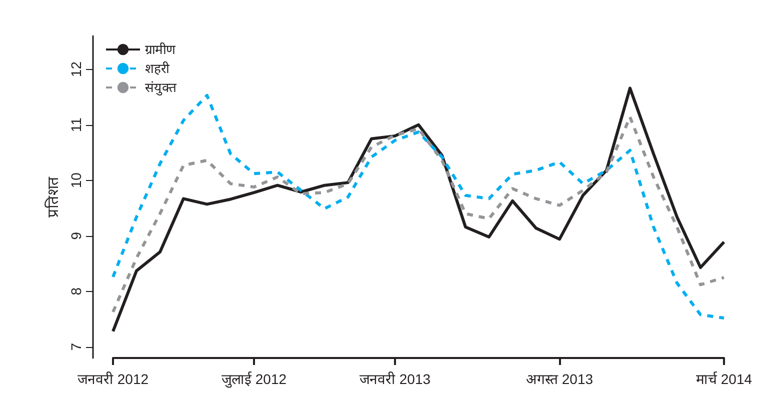 The height and width of the screenshot is (417, 761). Describe the element at coordinates (161, 88) in the screenshot. I see `legend-label: संयुक्त` at that location.